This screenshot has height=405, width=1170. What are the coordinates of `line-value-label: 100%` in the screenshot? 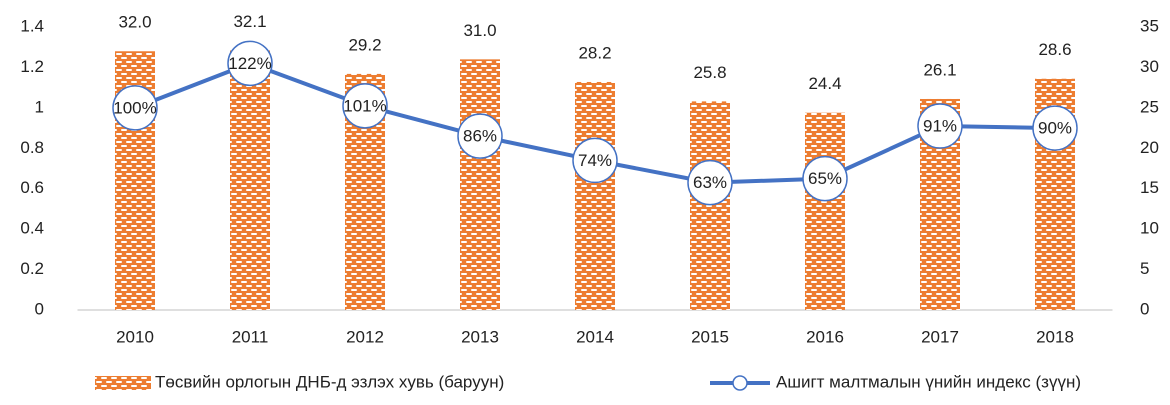 It's located at (134, 107).